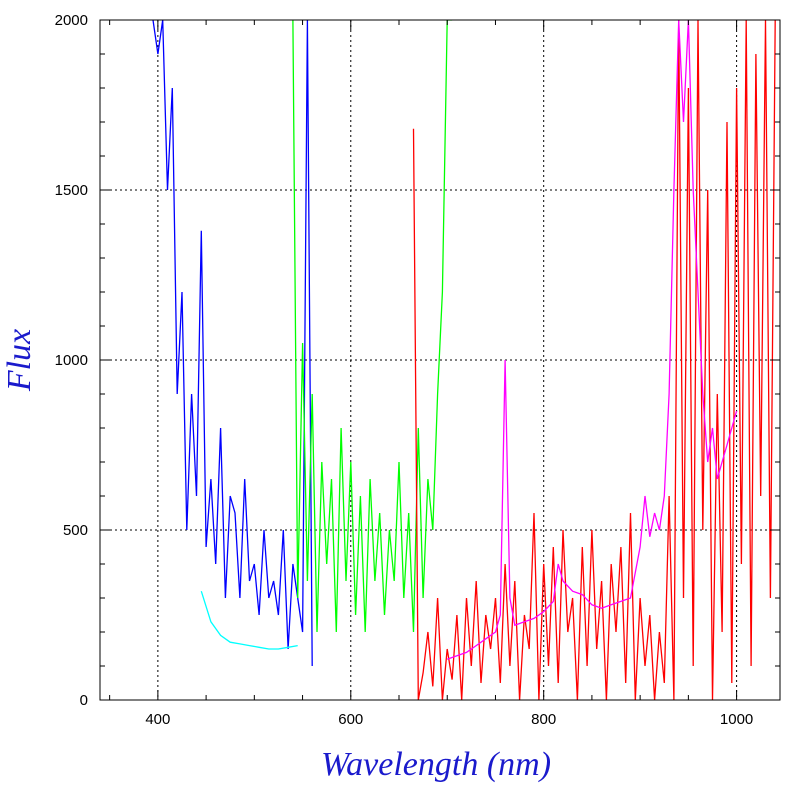 This screenshot has height=797, width=797. Describe the element at coordinates (543, 719) in the screenshot. I see `x-tick-label: 800` at that location.